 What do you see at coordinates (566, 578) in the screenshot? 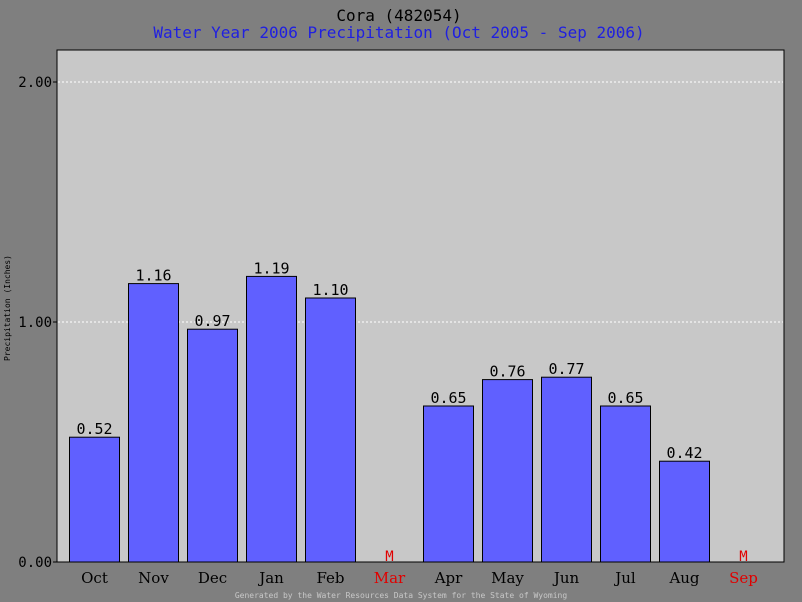
I see `x-tick-label-jun: Jun` at bounding box center [566, 578].